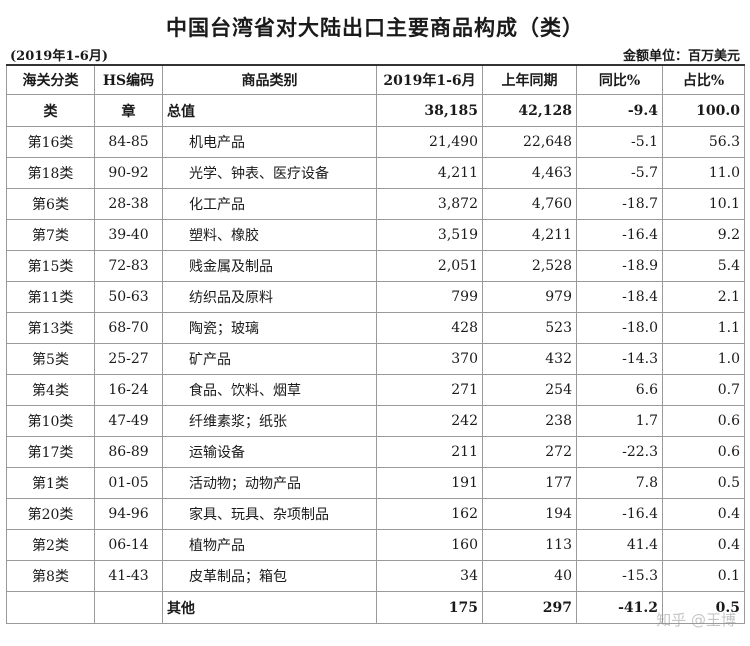 The width and height of the screenshot is (750, 646). What do you see at coordinates (703, 576) in the screenshot?
I see `cell-share: 0.1` at bounding box center [703, 576].